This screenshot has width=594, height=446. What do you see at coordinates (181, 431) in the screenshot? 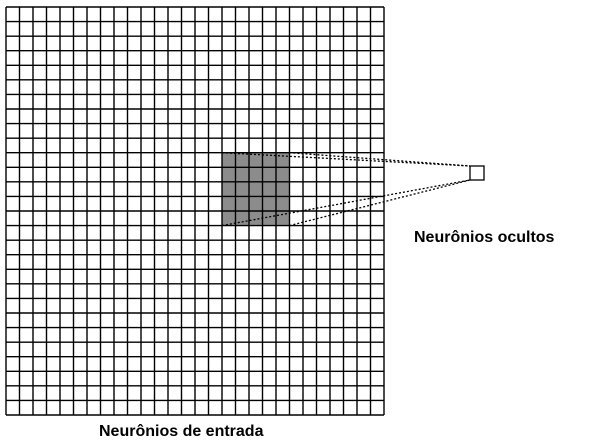
I see `input-neurons-label: Neurônios de entrada` at bounding box center [181, 431].